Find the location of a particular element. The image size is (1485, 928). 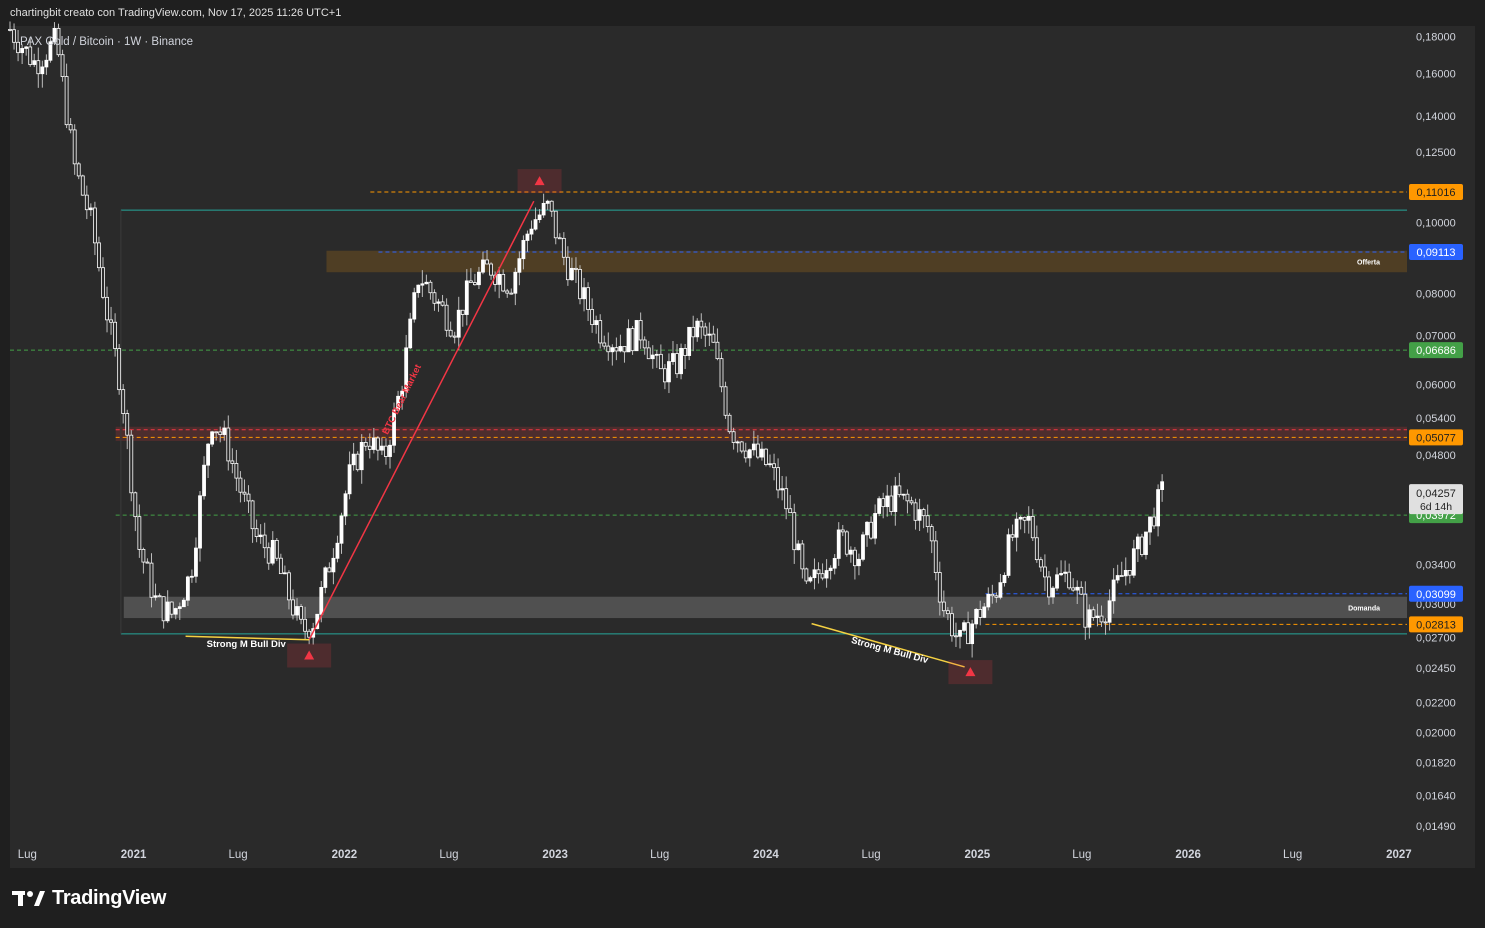

divergence-line is located at coordinates (247, 638).